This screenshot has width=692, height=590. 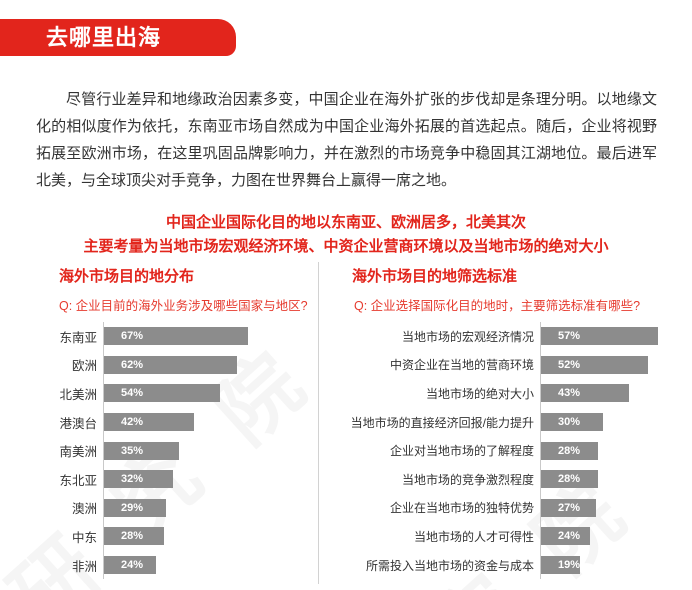 What do you see at coordinates (84, 537) in the screenshot?
I see `category-label: 中东` at bounding box center [84, 537].